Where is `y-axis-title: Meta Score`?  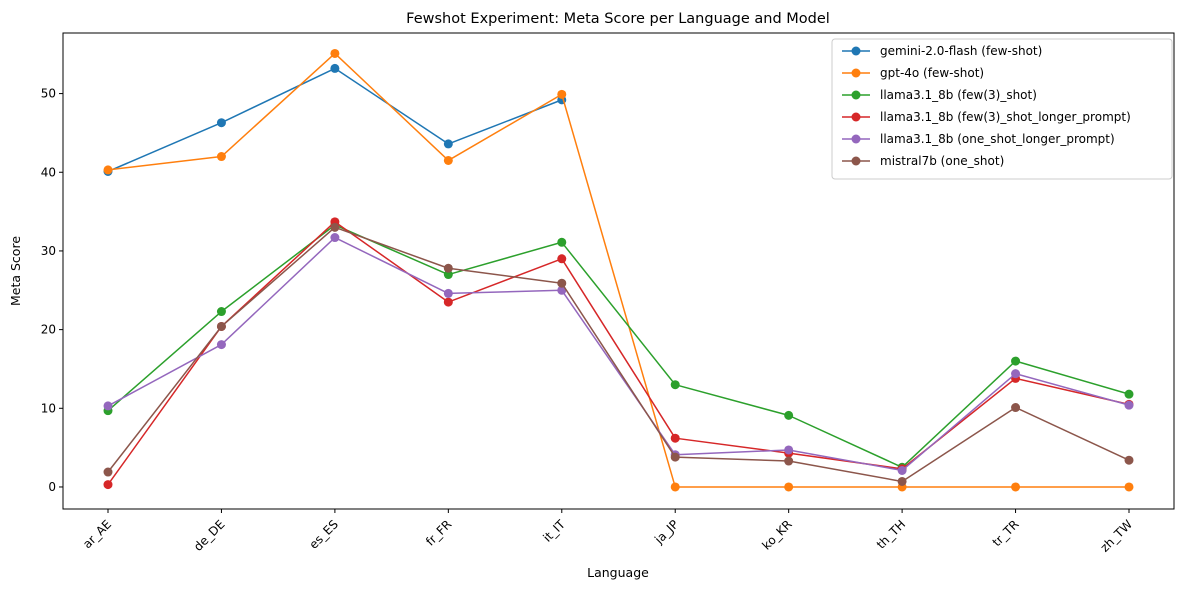 y-axis-title: Meta Score is located at coordinates (15, 271).